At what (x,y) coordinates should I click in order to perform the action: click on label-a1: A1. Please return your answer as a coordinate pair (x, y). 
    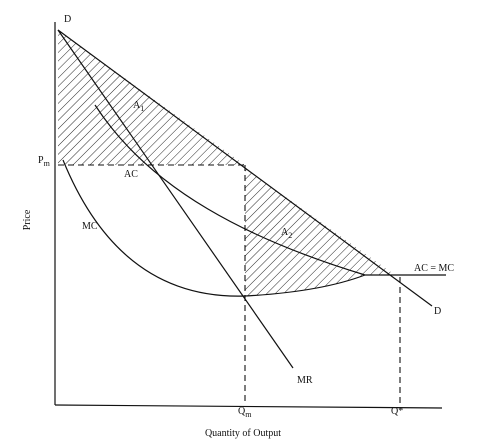
    Looking at the image, I should click on (138, 106).